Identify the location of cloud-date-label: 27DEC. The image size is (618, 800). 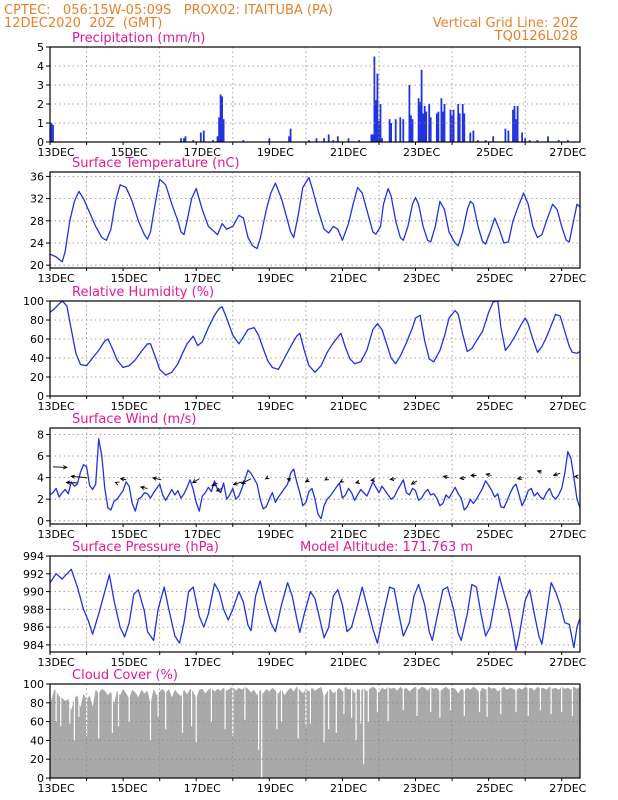
(567, 788).